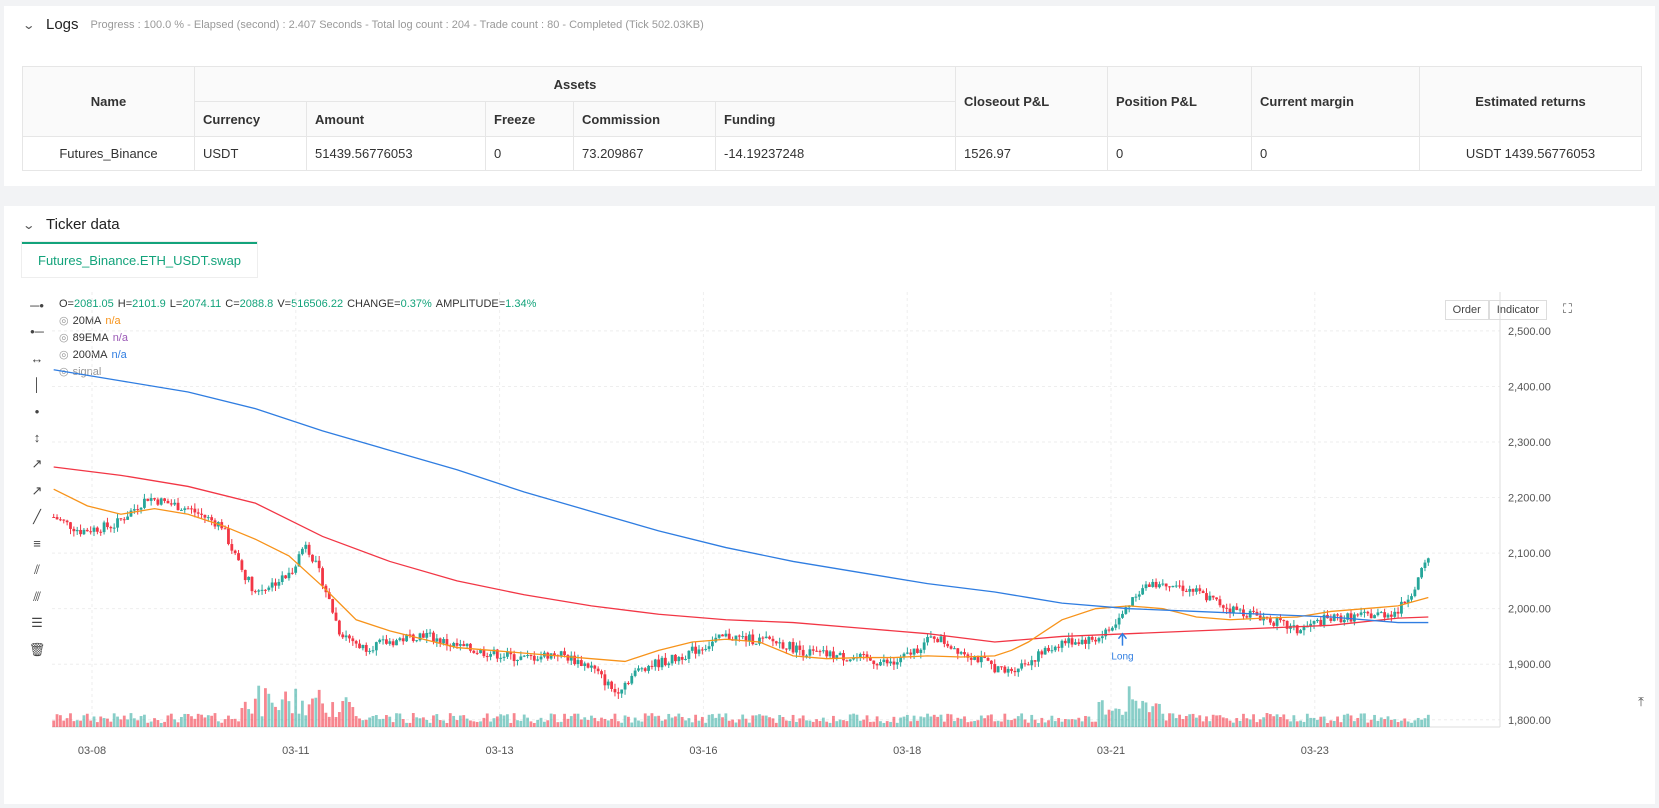 This screenshot has height=808, width=1659. Describe the element at coordinates (37, 544) in the screenshot. I see `price-label-icon: ≡` at that location.